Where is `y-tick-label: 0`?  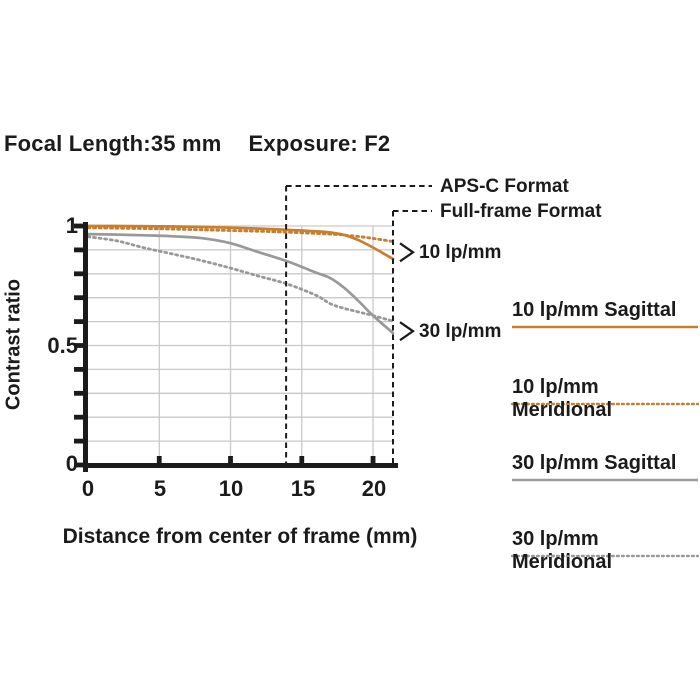 y-tick-label: 0 is located at coordinates (71, 463).